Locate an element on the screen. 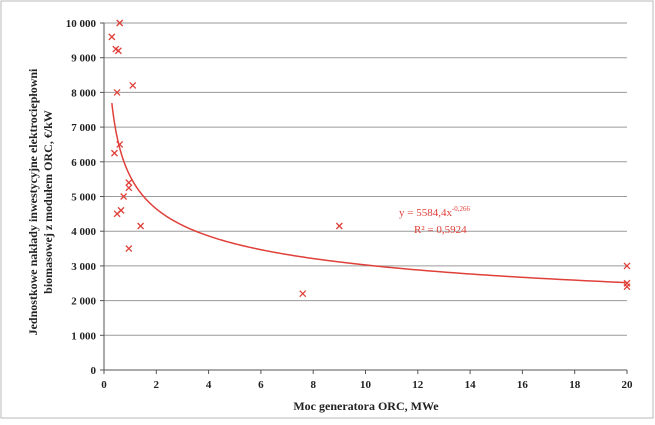 Image resolution: width=655 pixels, height=425 pixels. y-tick-label-7000: 7 000 is located at coordinates (83, 128).